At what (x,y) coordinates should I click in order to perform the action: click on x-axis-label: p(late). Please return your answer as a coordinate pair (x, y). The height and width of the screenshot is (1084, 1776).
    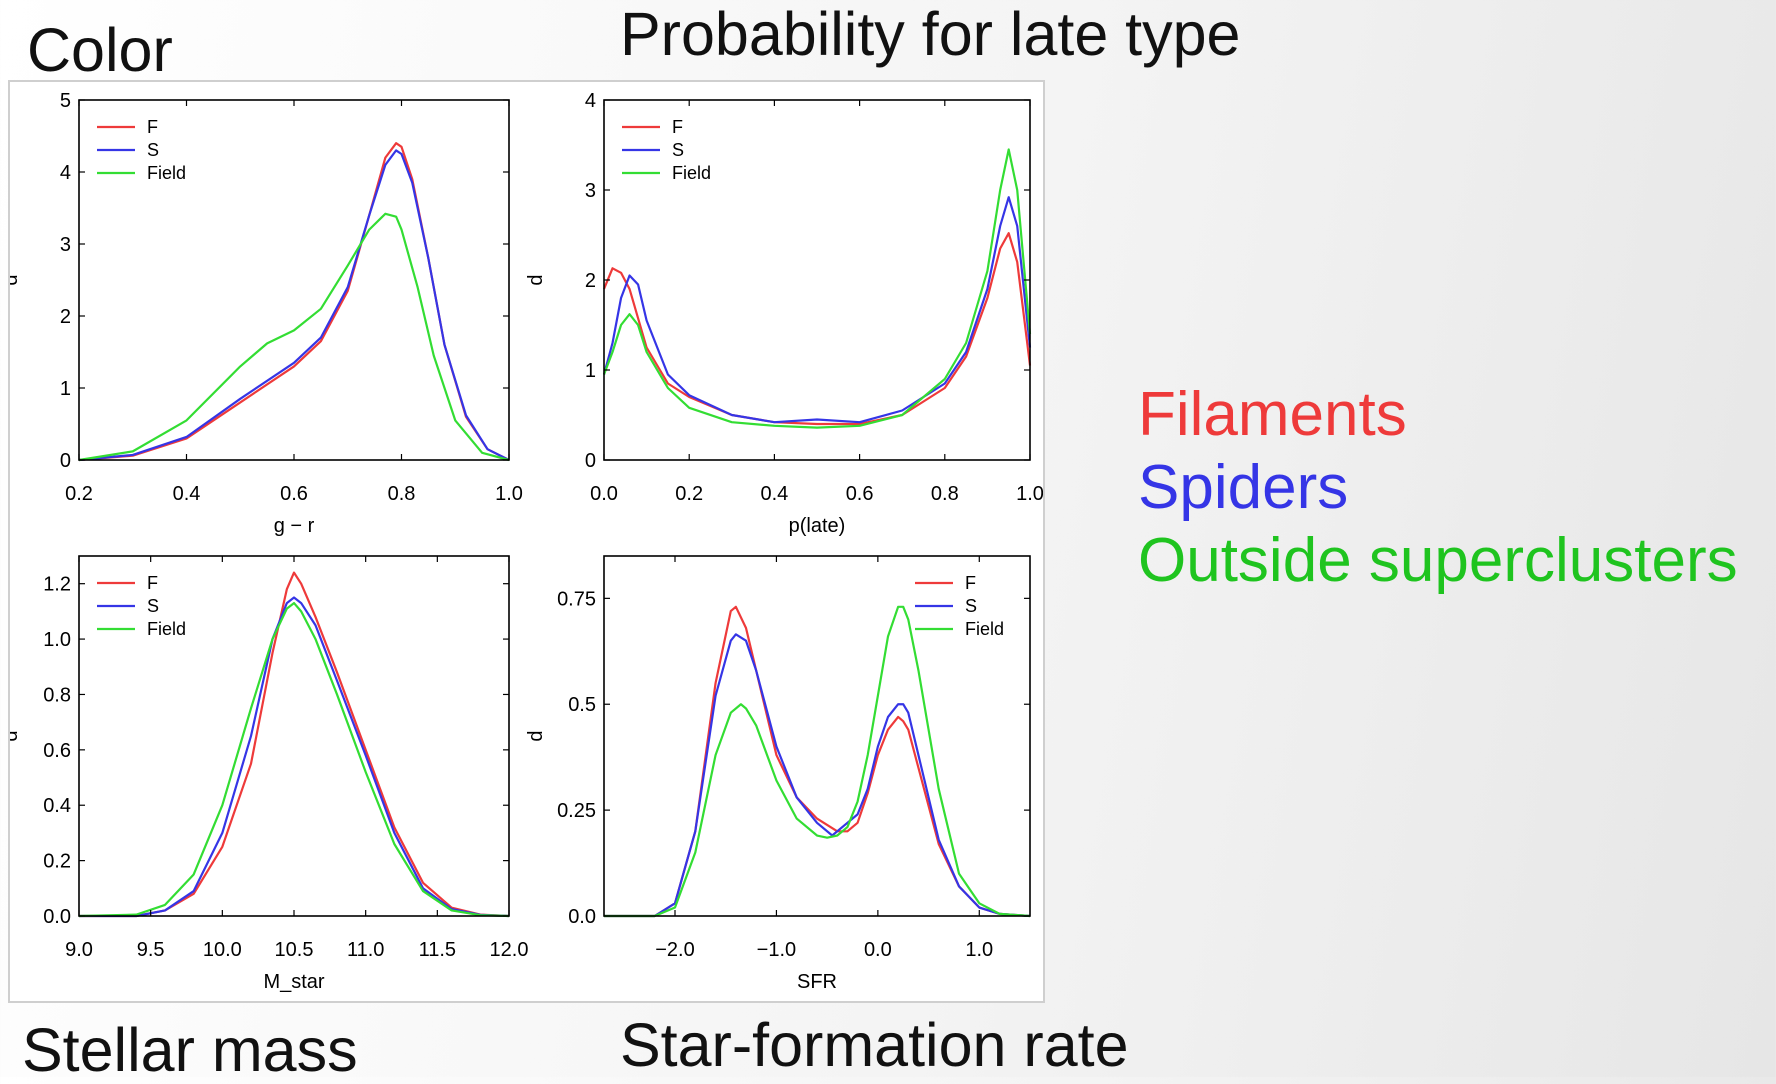
    Looking at the image, I should click on (817, 526).